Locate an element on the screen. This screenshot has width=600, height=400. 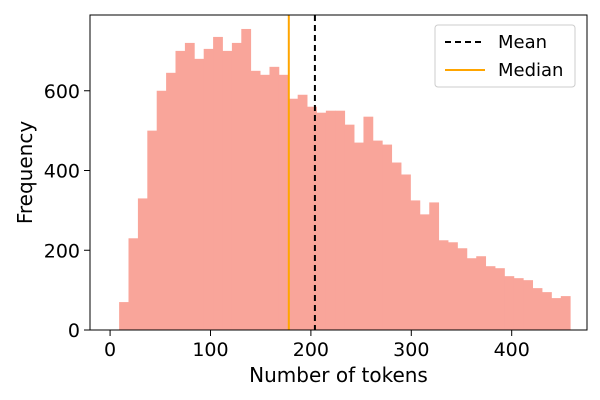
y-axis-ticks: 0 200 400 600 is located at coordinates (67, 211).